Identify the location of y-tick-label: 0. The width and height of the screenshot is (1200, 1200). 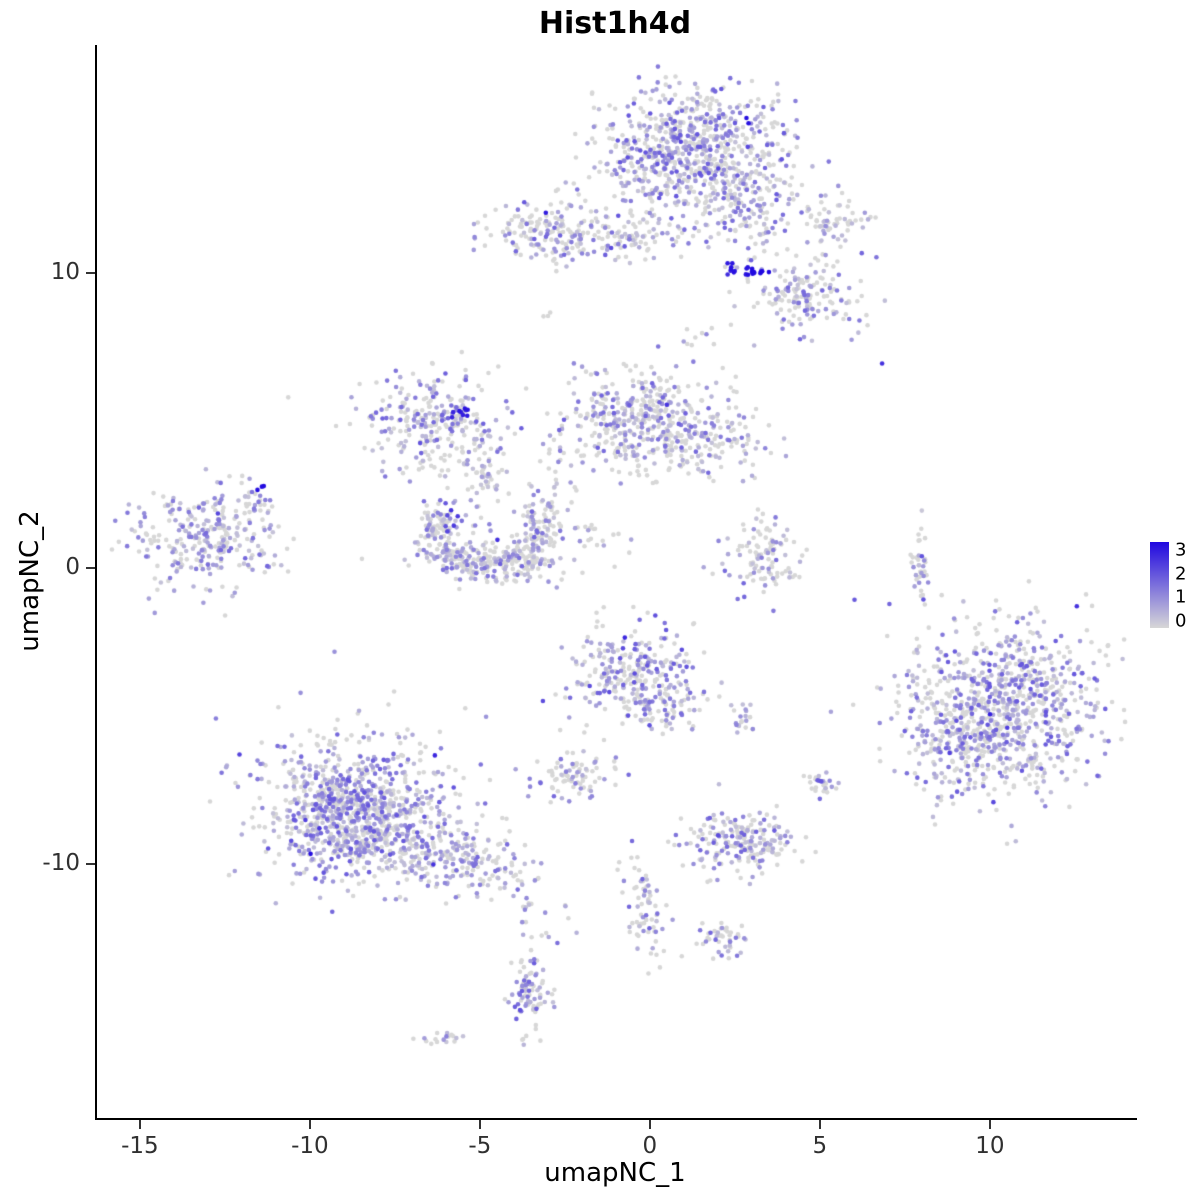
(72, 567).